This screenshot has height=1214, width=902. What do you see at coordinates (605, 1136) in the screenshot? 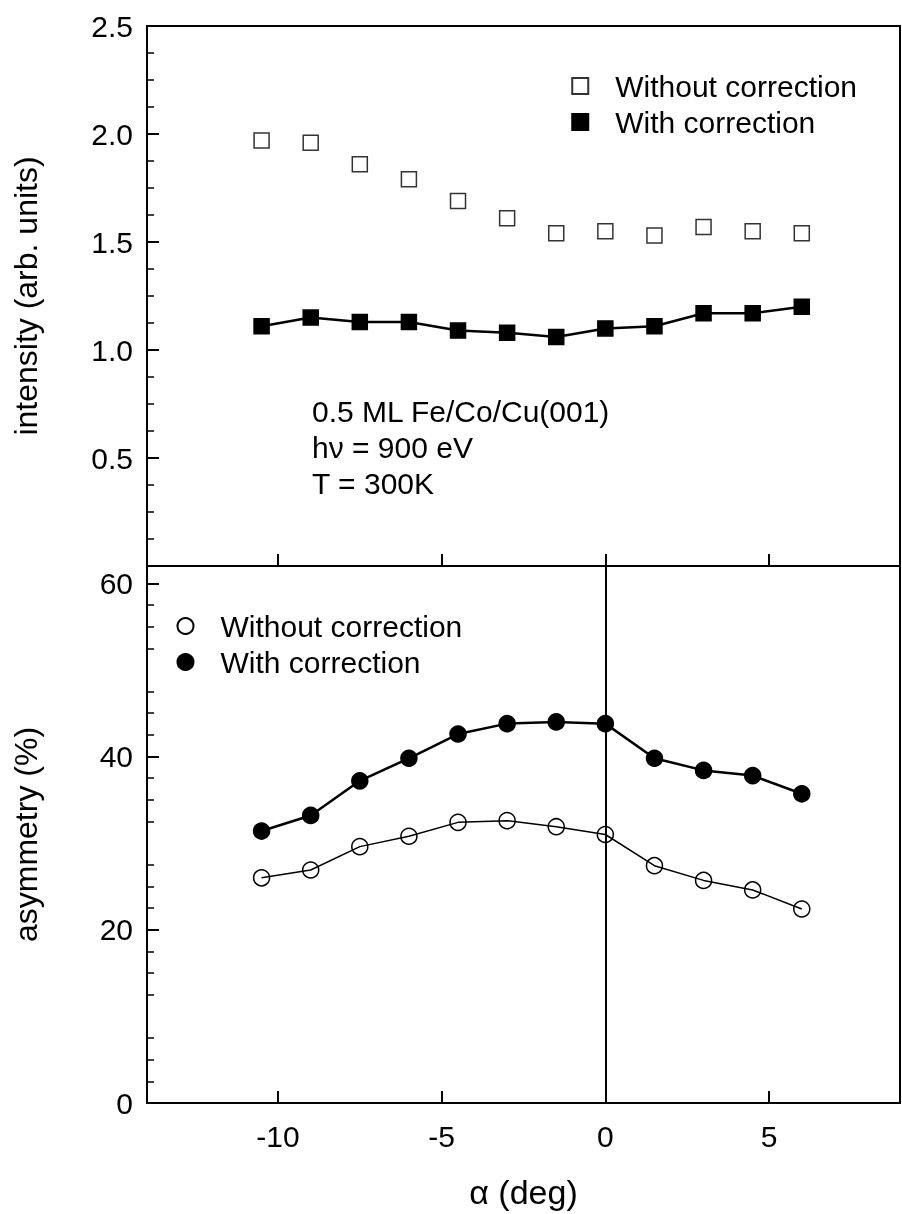
I see `x-tick-label: 0` at bounding box center [605, 1136].